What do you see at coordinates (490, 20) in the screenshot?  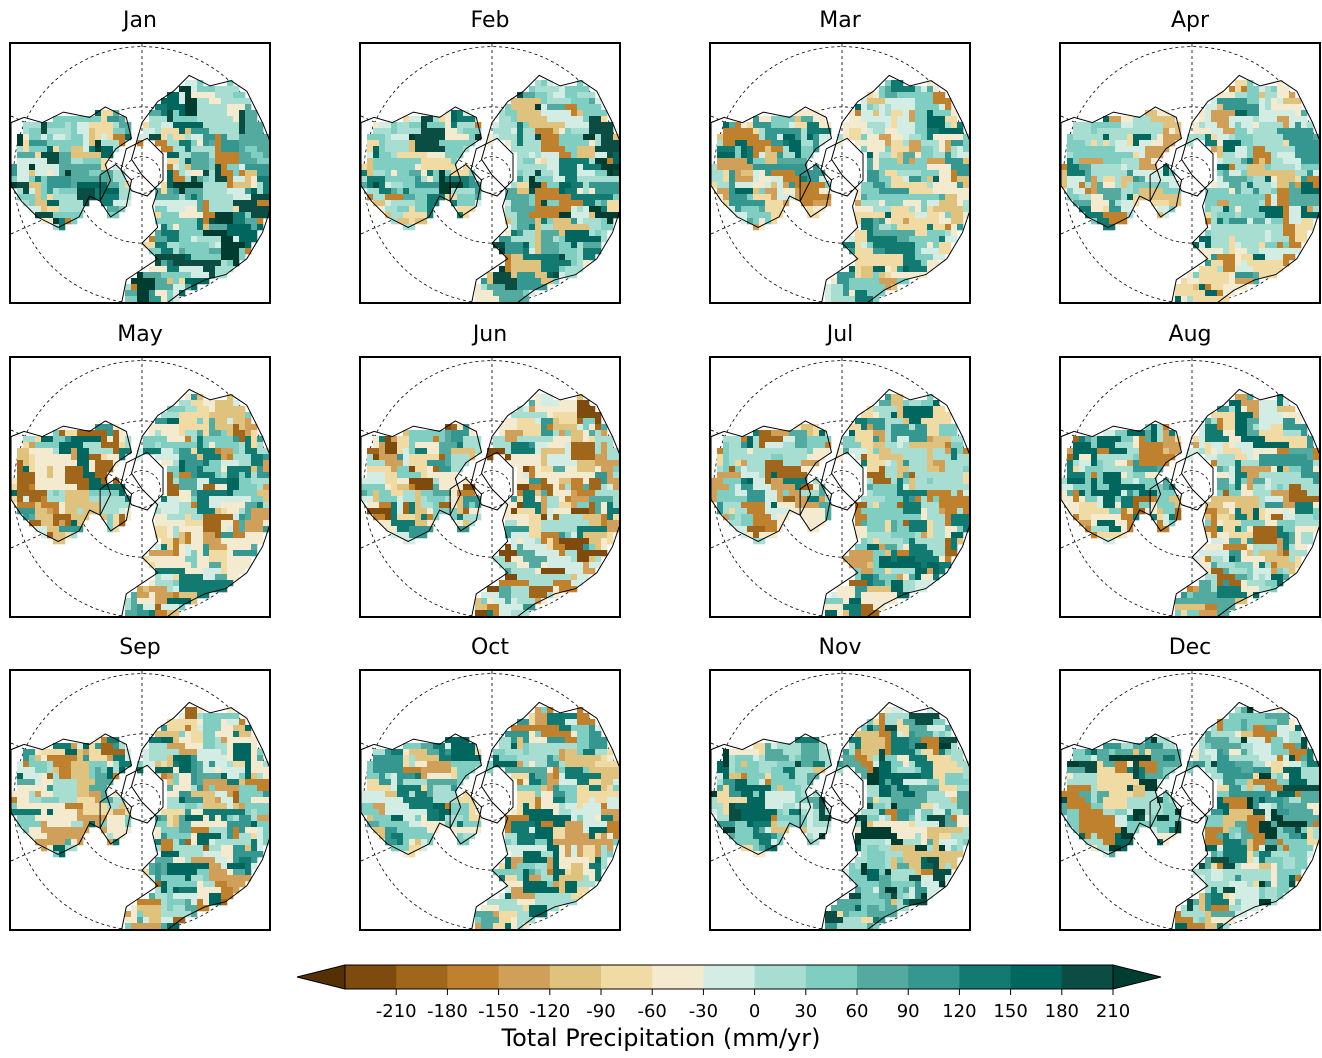 I see `panel-title: Feb` at bounding box center [490, 20].